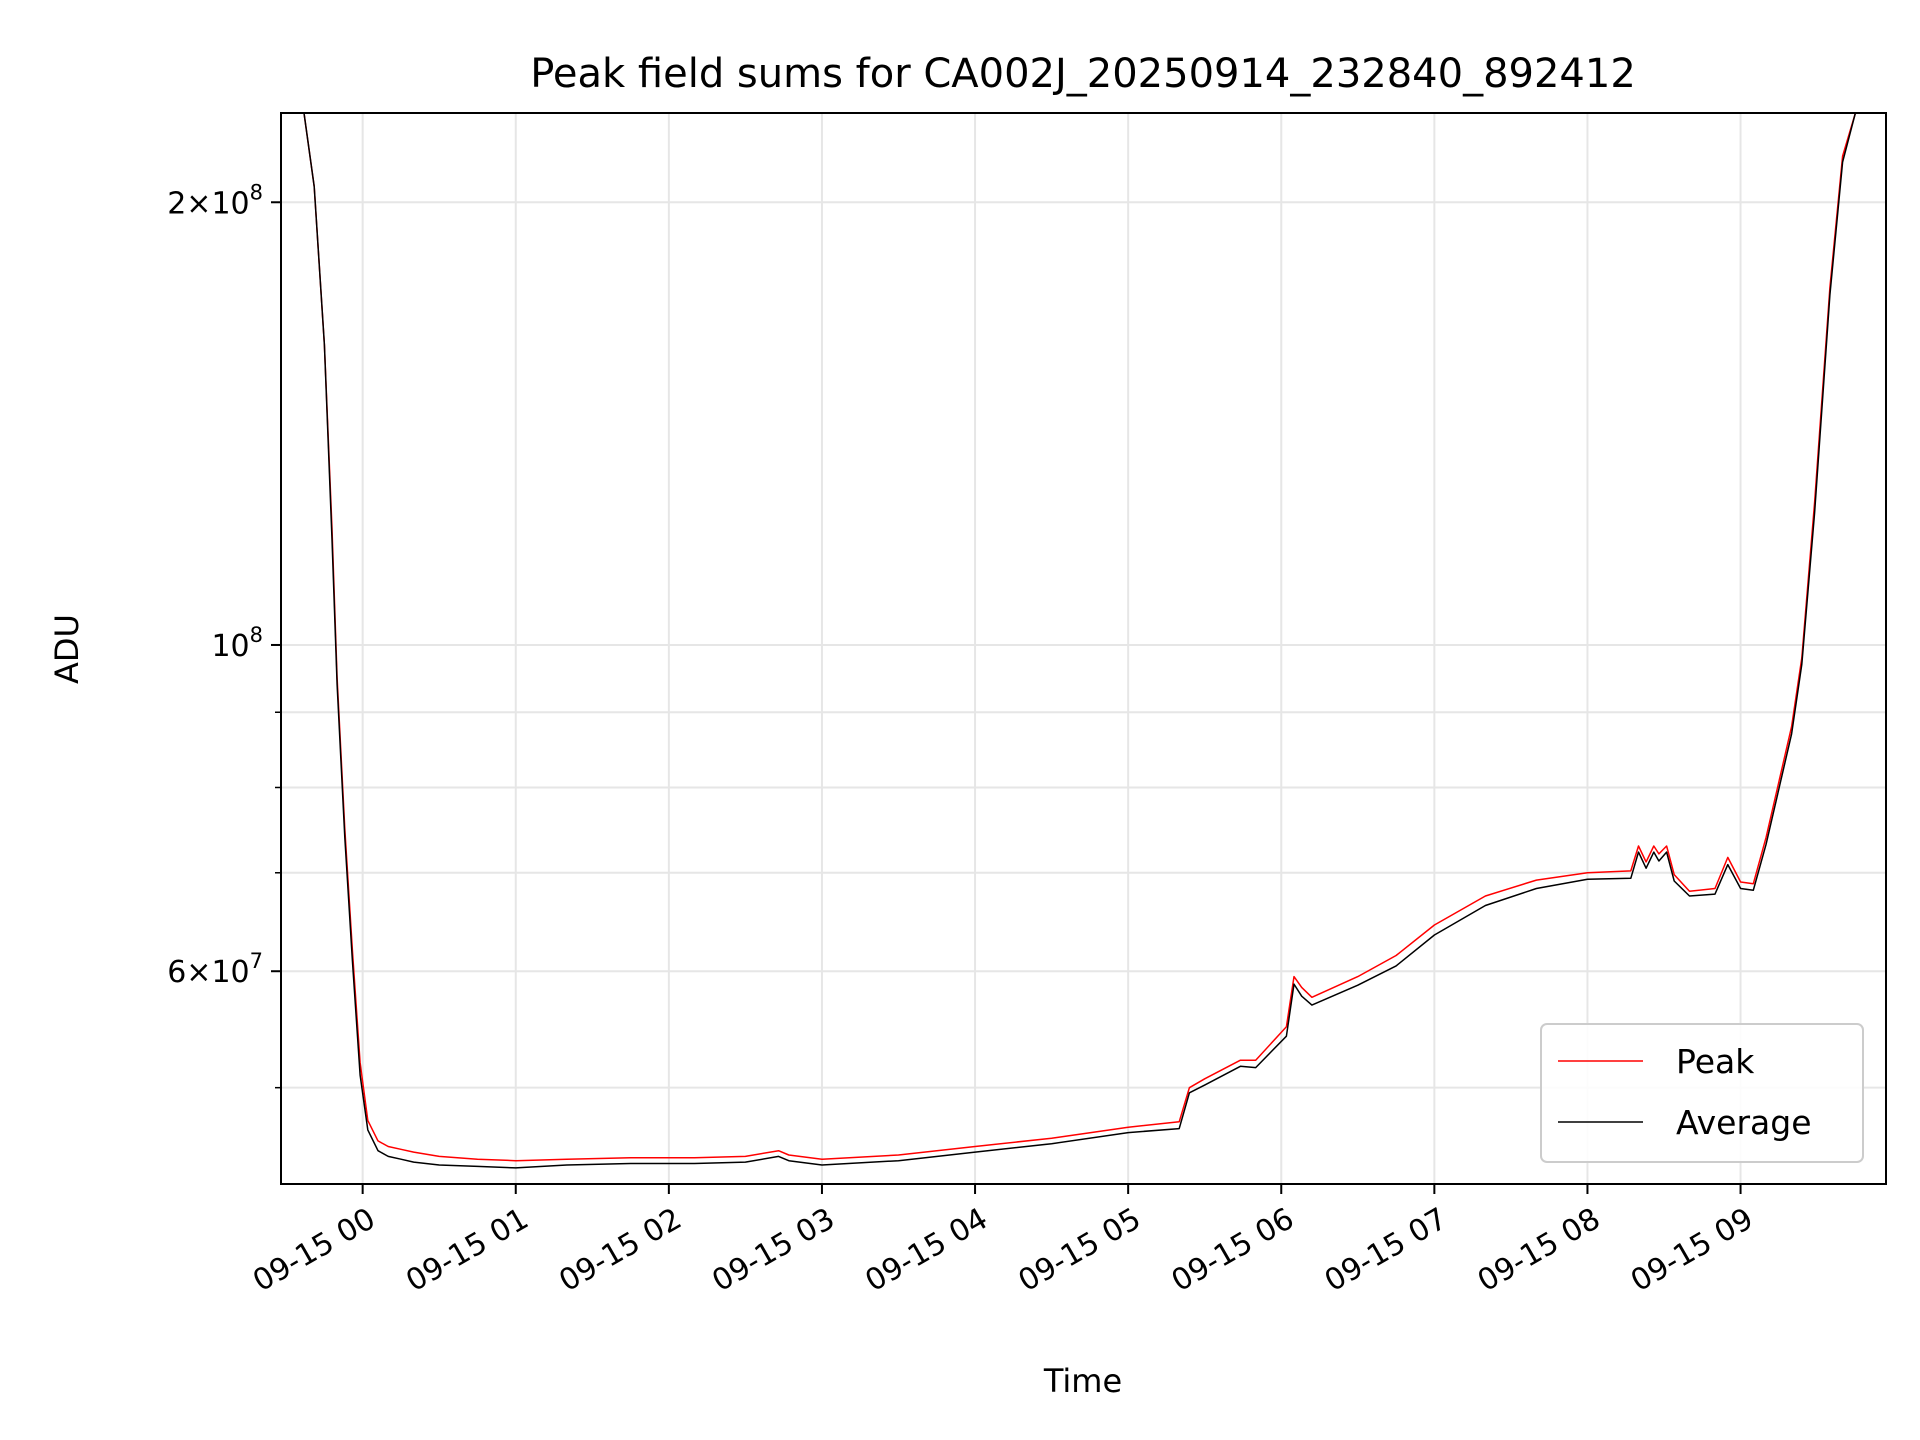 The height and width of the screenshot is (1440, 1920). Describe the element at coordinates (1715, 1061) in the screenshot. I see `legend-label-peak: Peak` at that location.